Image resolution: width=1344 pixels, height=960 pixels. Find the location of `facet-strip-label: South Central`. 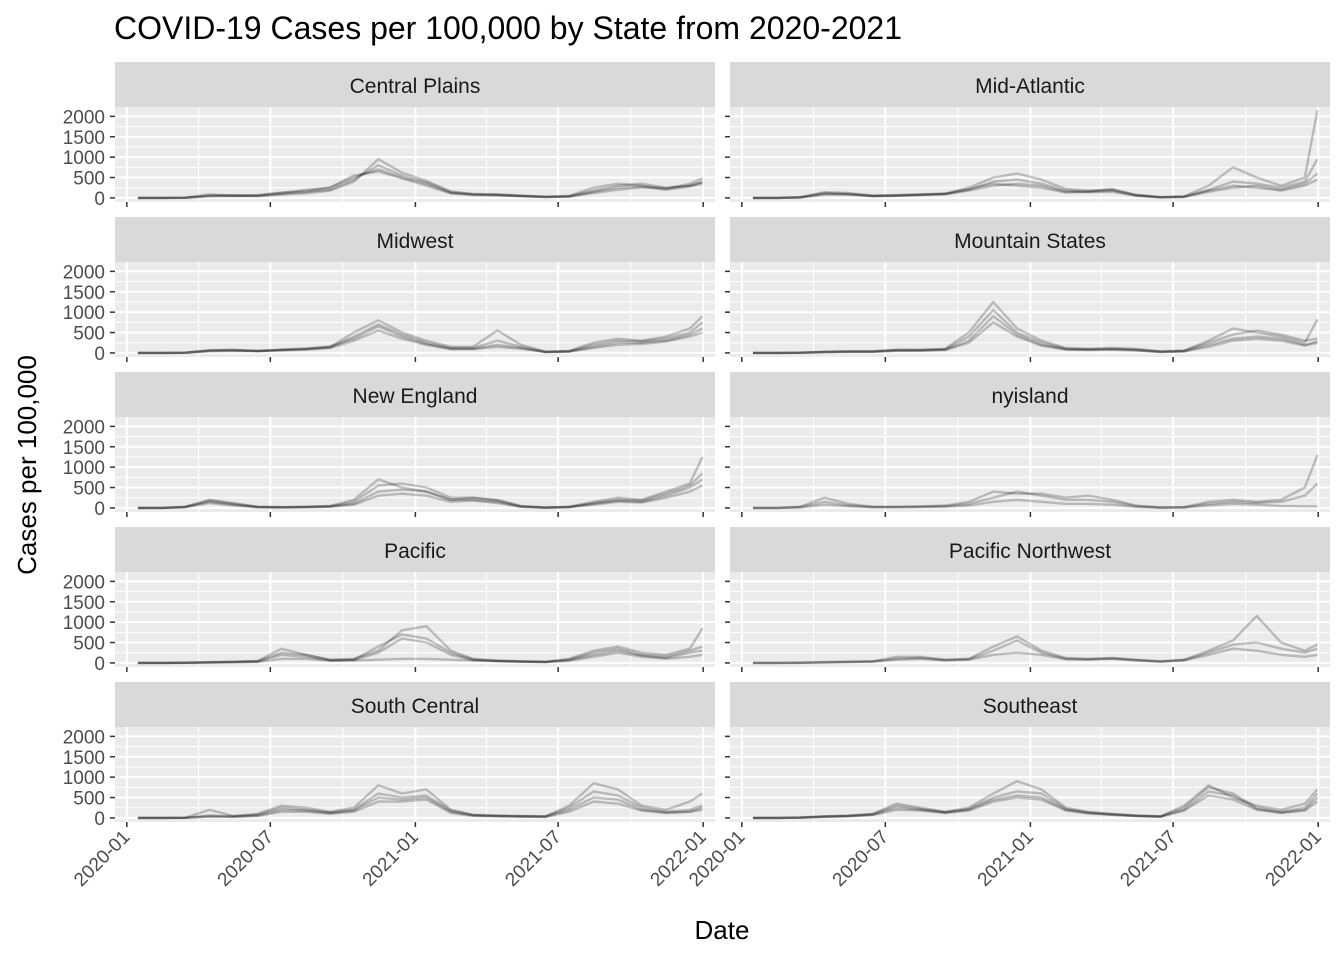

facet-strip-label: South Central is located at coordinates (415, 706).